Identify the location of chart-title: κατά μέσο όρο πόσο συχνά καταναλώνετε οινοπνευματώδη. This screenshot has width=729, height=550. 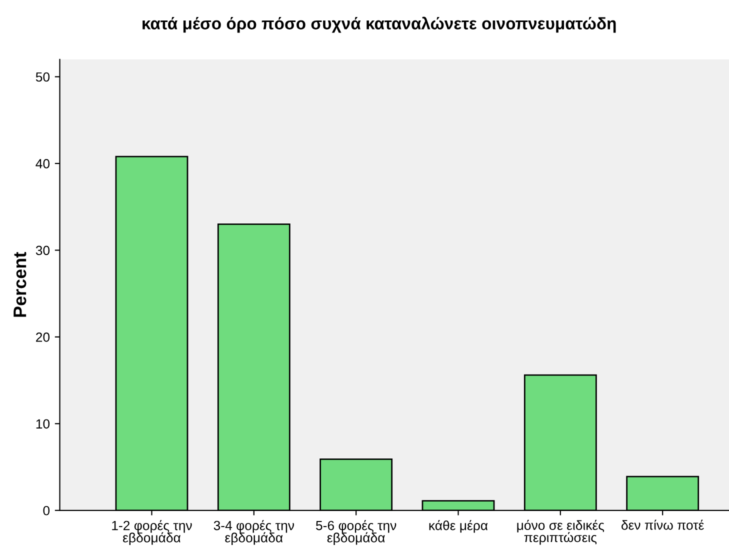
(379, 24).